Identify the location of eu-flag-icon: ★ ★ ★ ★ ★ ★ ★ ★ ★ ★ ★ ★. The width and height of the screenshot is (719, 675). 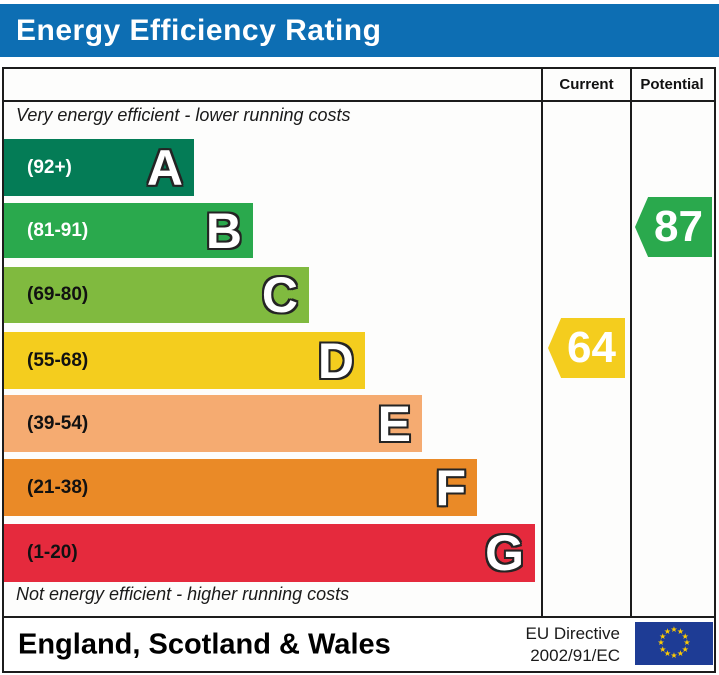
(674, 643).